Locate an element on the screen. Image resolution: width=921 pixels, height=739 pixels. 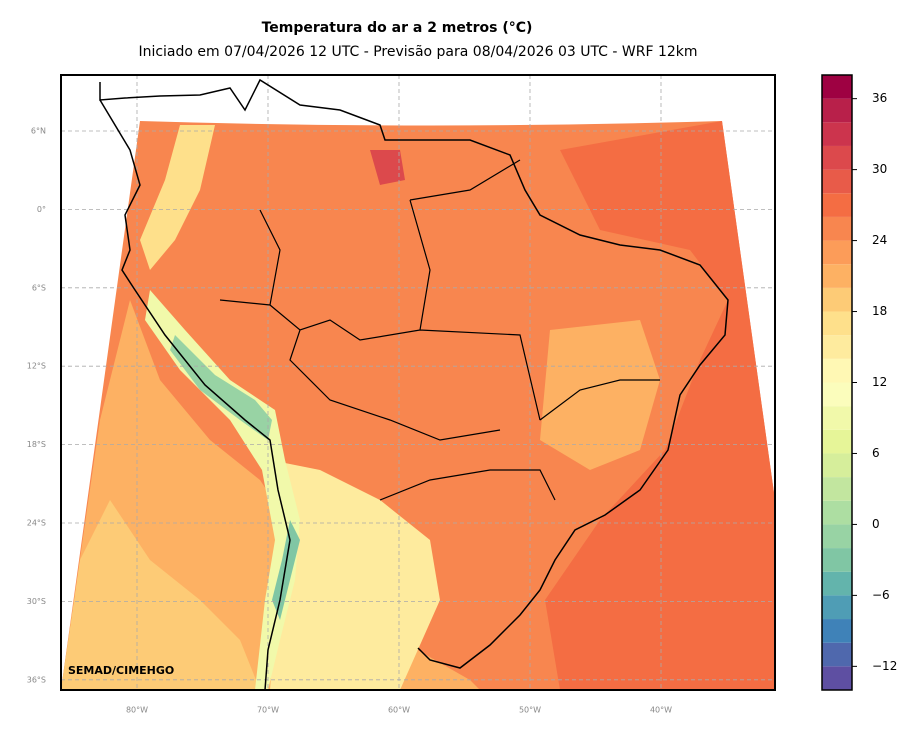
lon-label: 60°W is located at coordinates (399, 710).